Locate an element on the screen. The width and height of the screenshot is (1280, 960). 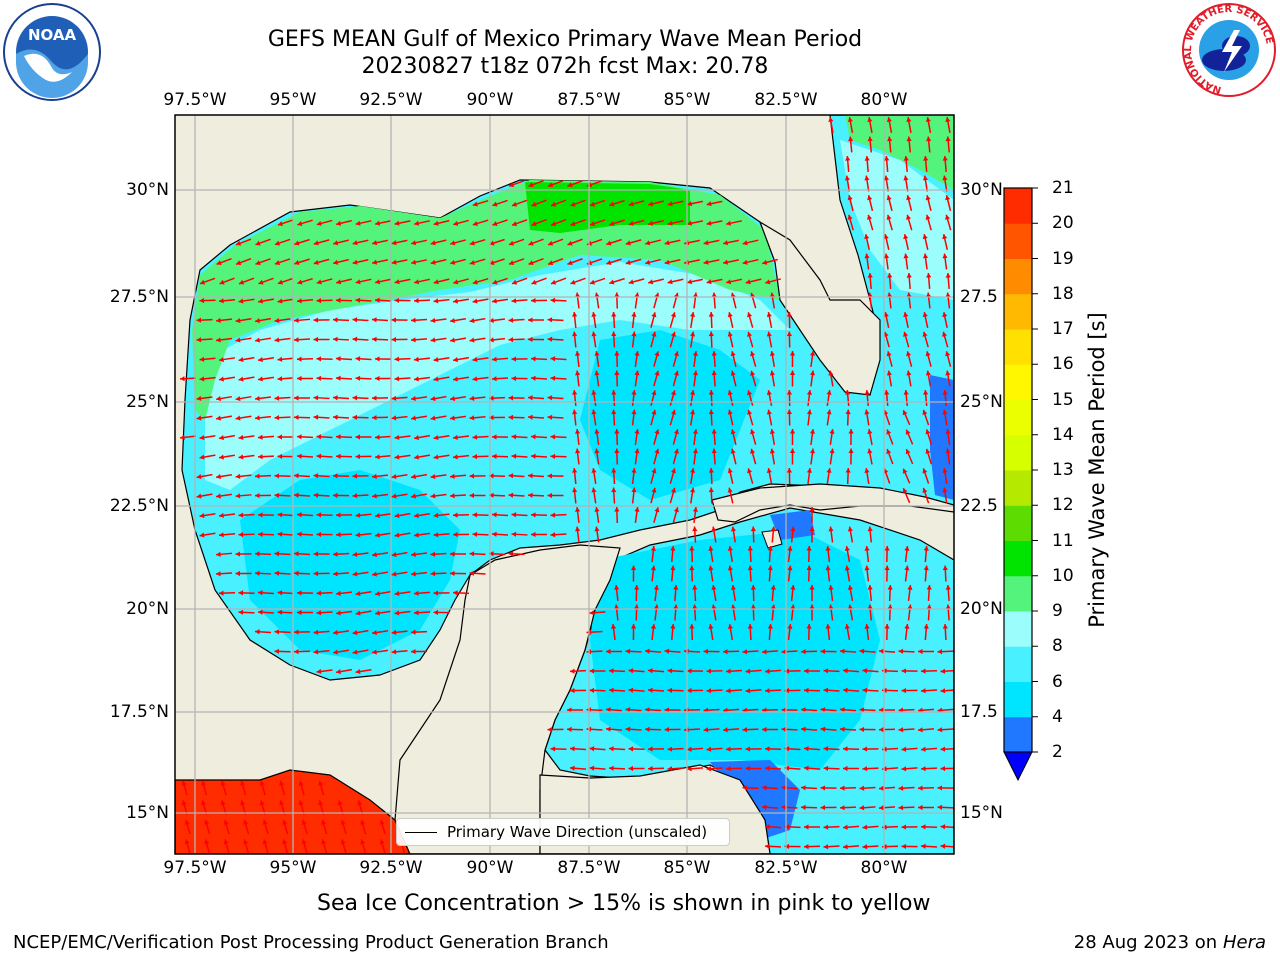
colorbar-segment is located at coordinates (1018, 452).